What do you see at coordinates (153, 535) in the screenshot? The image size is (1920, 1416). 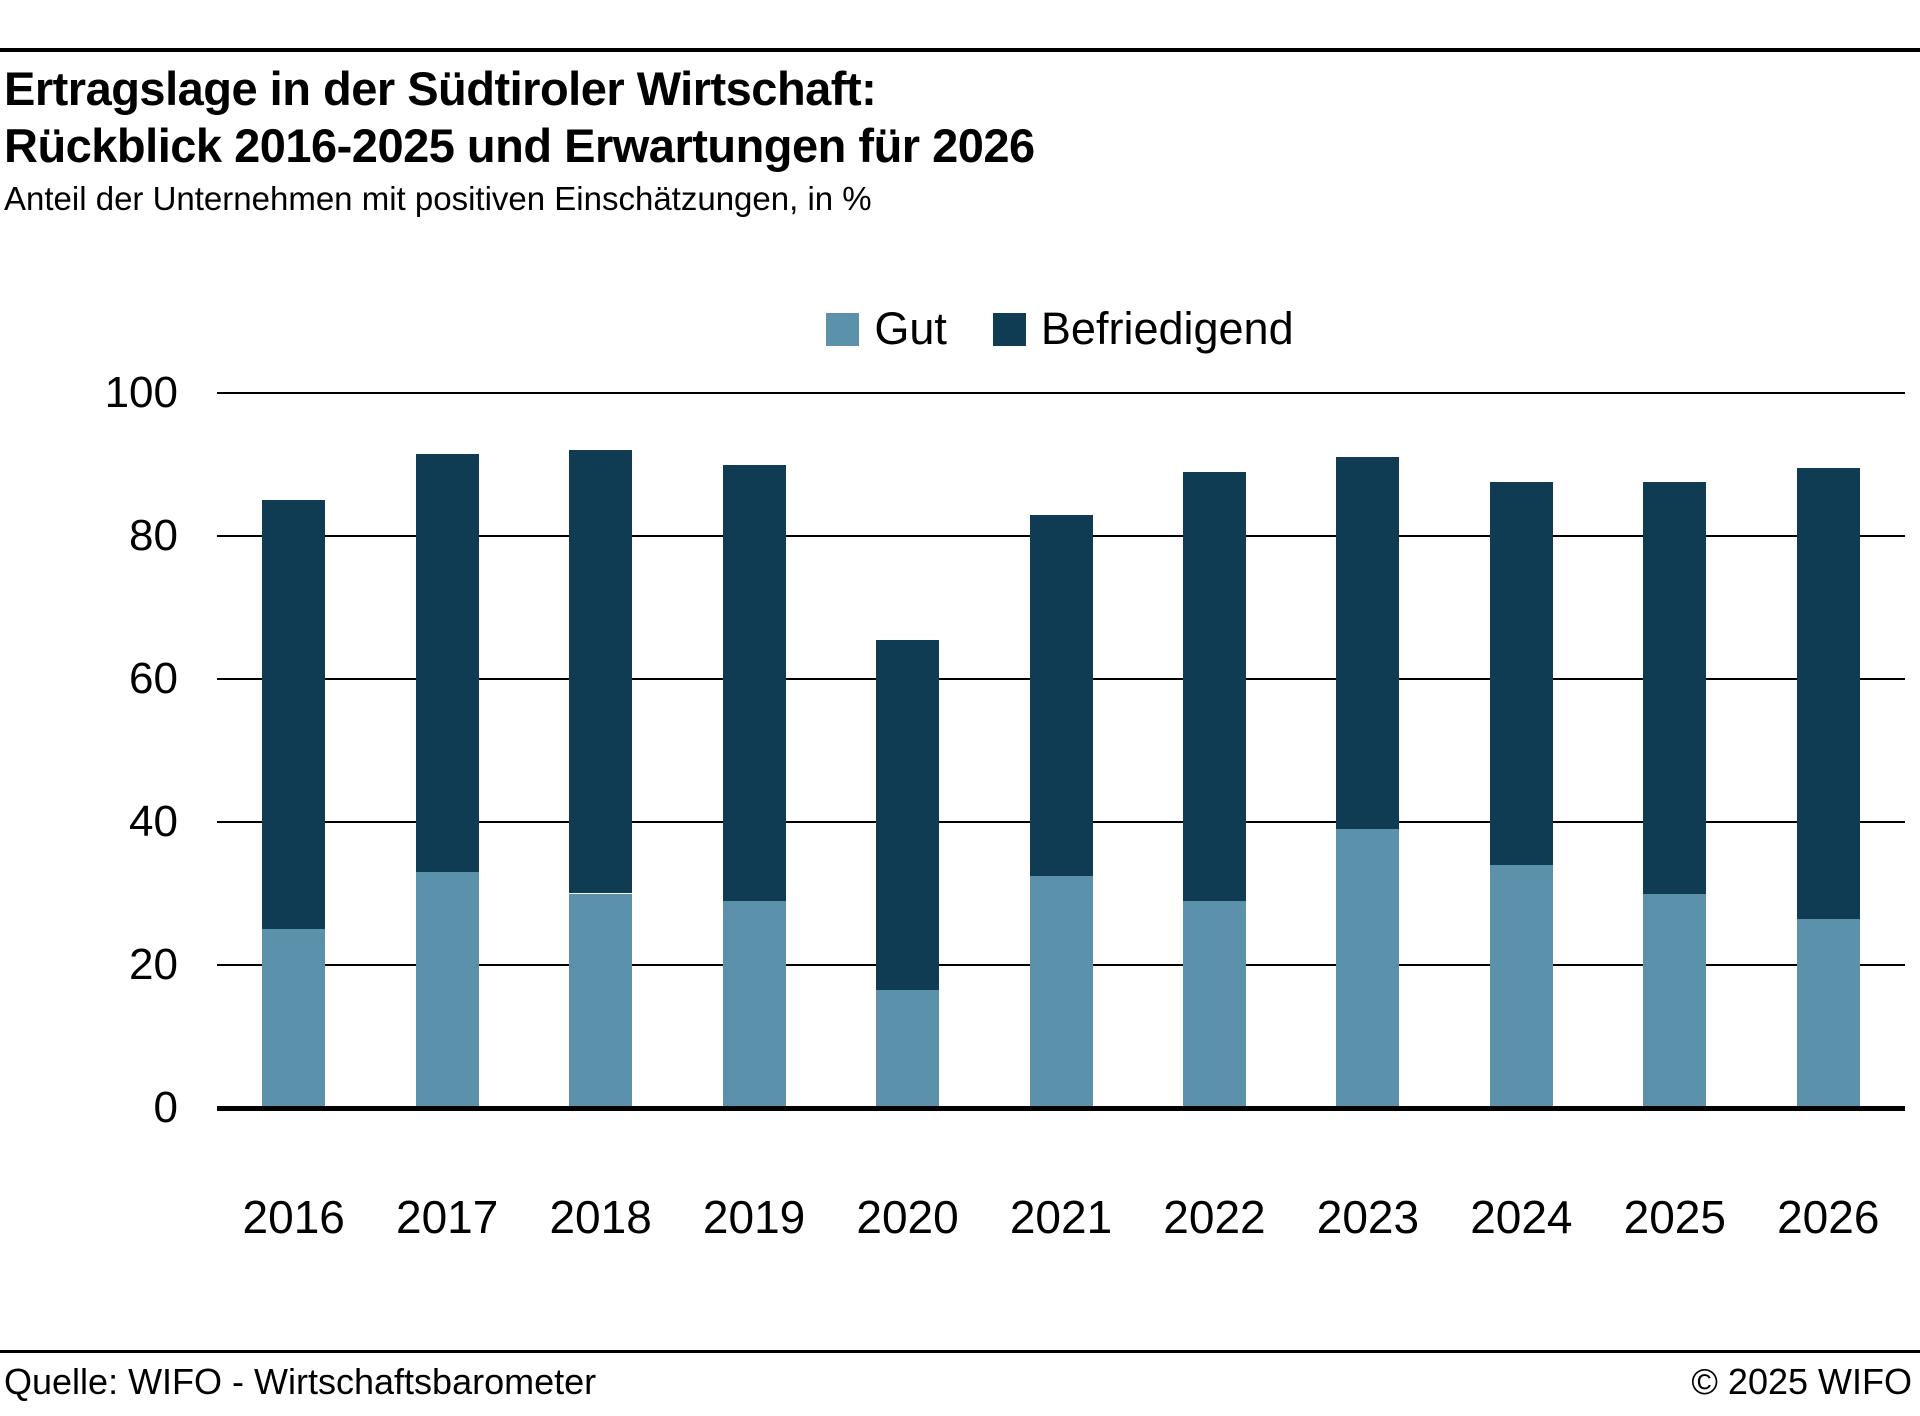 I see `y-tick-label-80: 80` at bounding box center [153, 535].